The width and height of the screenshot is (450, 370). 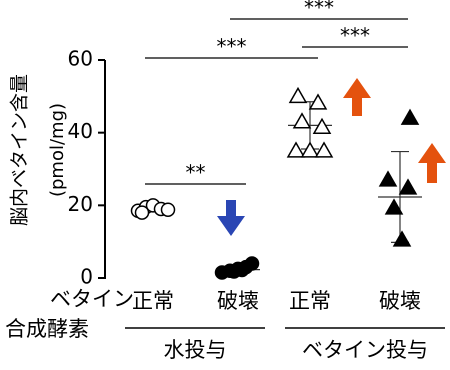 I want to click on group-label: 水投与, so click(x=195, y=350).